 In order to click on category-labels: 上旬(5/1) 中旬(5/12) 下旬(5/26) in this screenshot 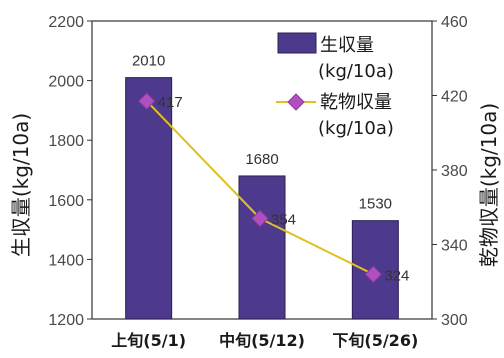, I will do `click(264, 340)`.